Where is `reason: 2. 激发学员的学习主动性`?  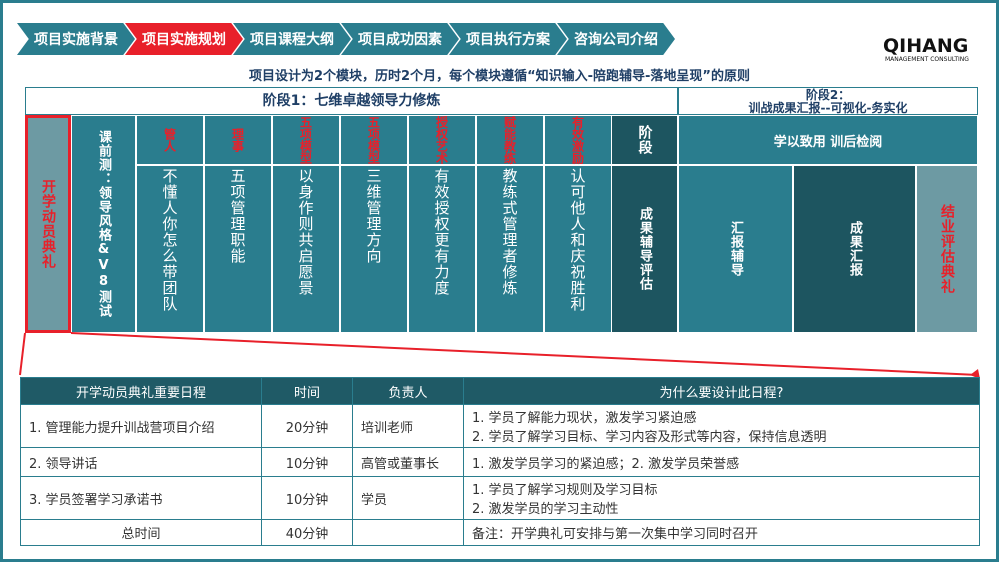 reason: 2. 激发学员的学习主动性 is located at coordinates (545, 509).